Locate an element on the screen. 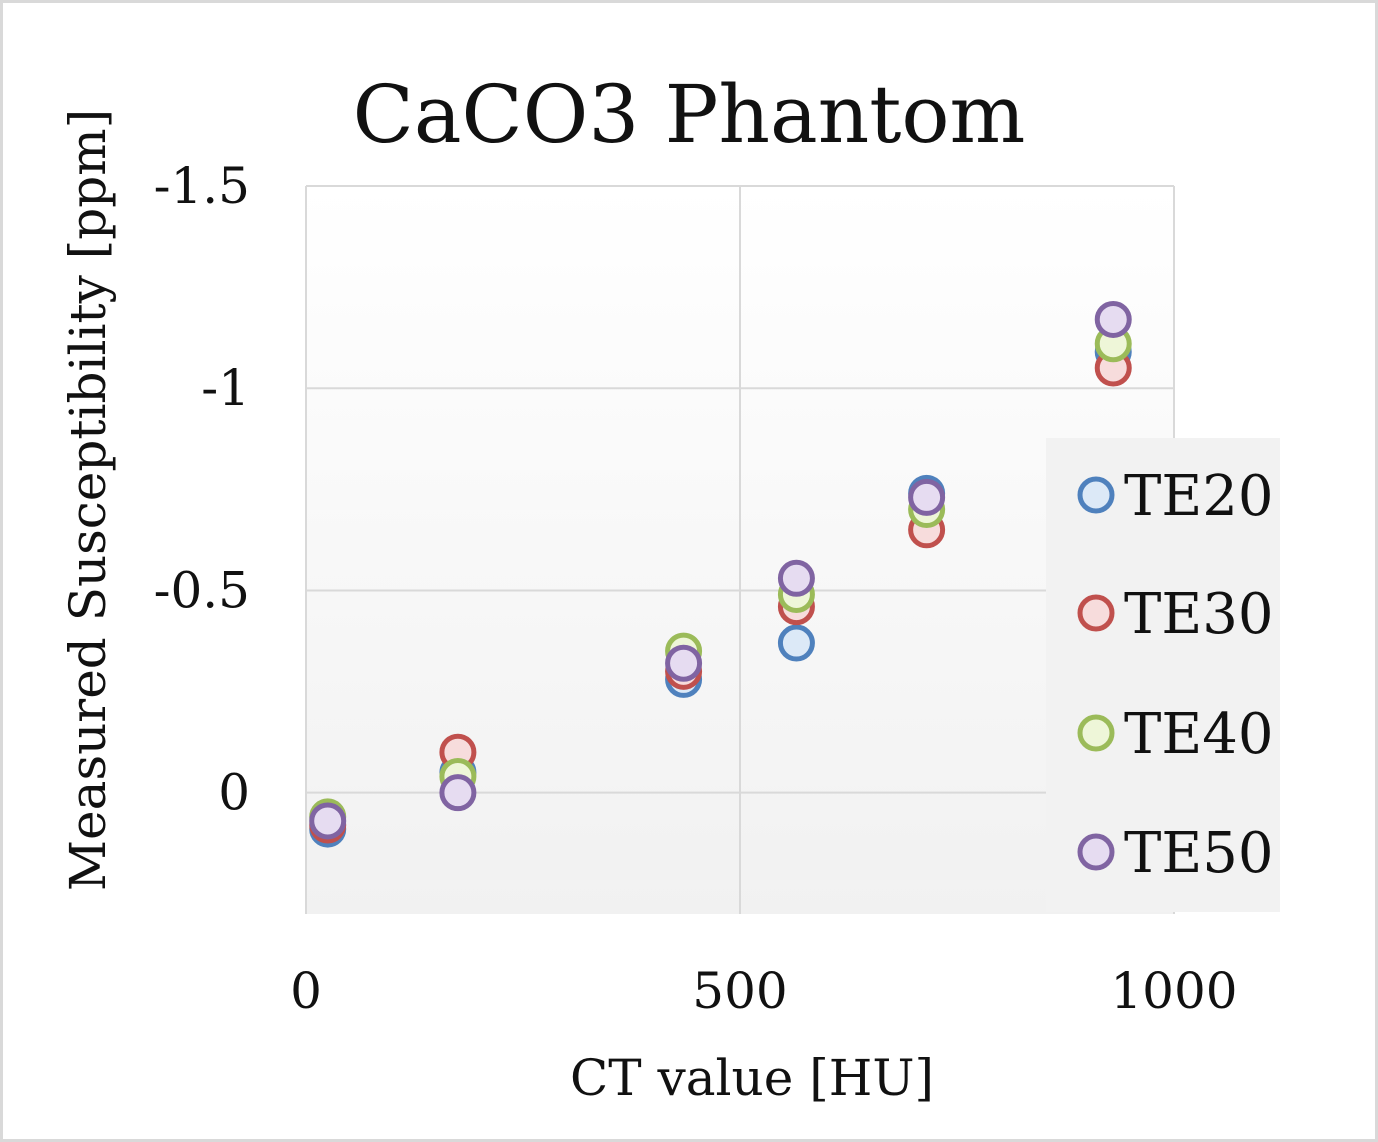 The image size is (1378, 1142). y-tick-label: -1 is located at coordinates (225, 388).